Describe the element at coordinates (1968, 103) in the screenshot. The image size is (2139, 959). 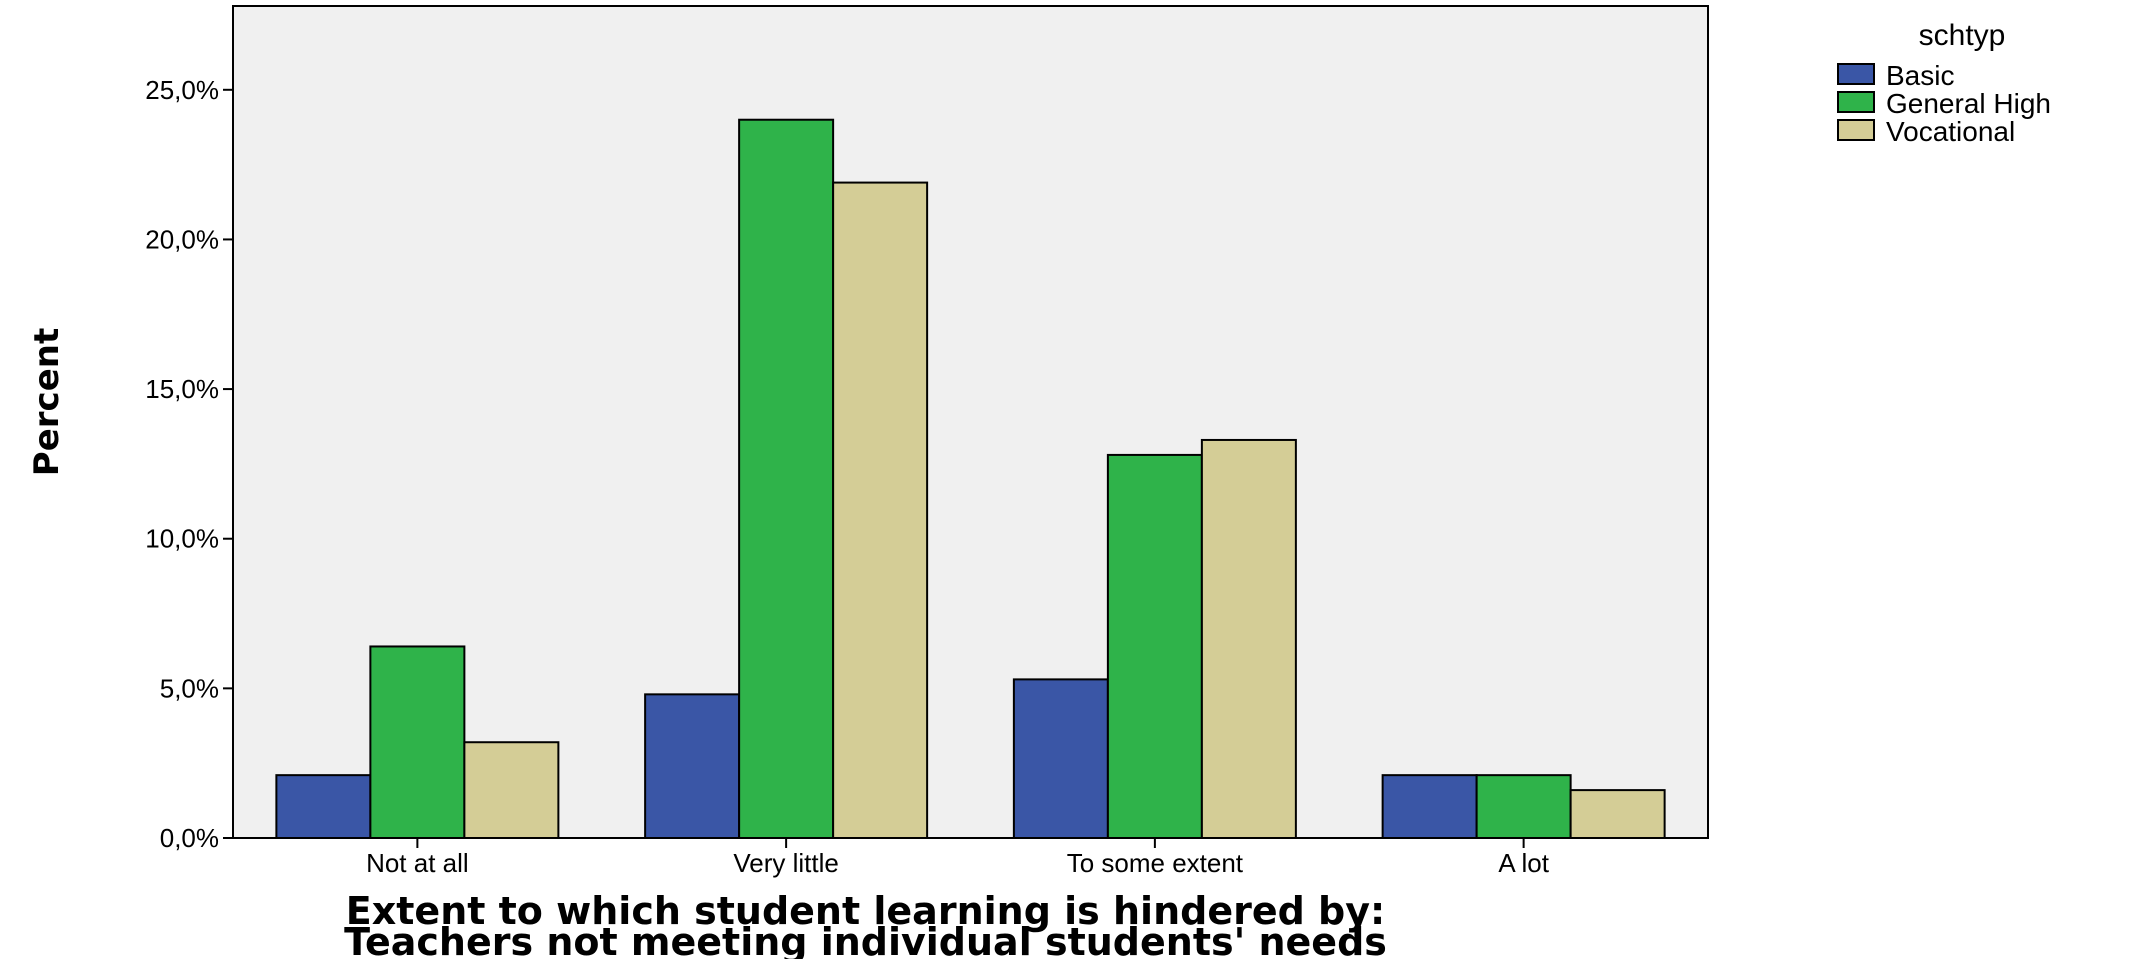
I see `legend-label: General High` at that location.